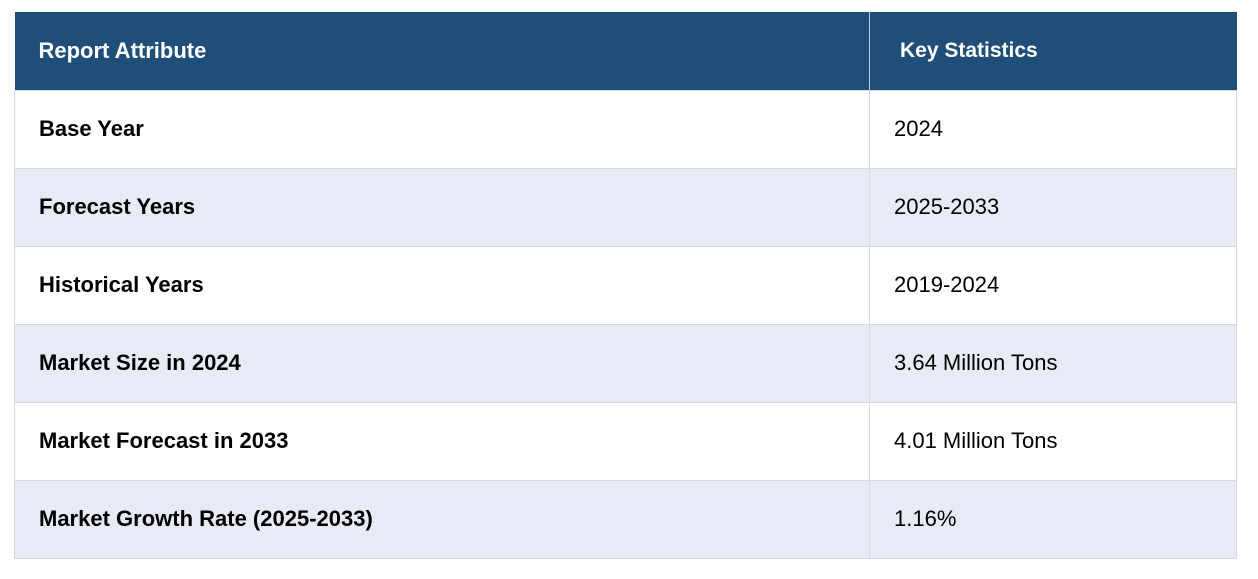 This screenshot has width=1258, height=579. I want to click on table-row: Forecast Years 2025-2033, so click(625, 207).